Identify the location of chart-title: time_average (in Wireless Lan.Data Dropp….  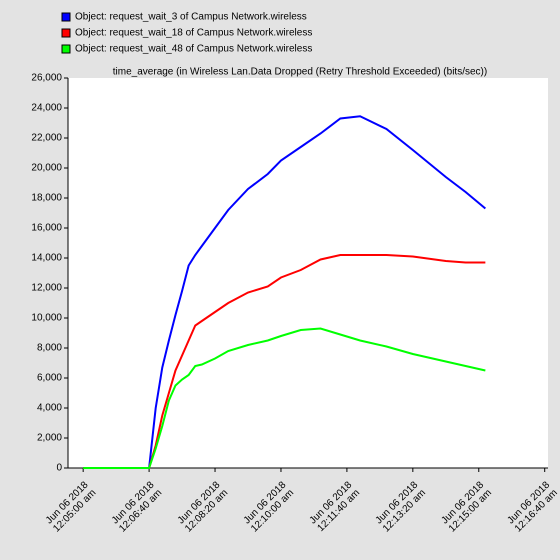
(300, 72).